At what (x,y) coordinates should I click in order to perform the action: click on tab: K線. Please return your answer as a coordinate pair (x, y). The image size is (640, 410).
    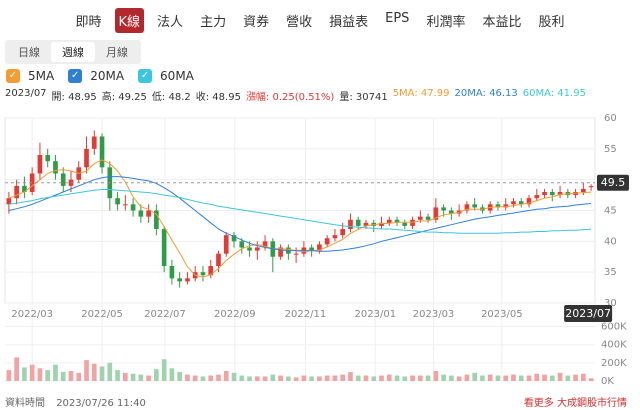
    Looking at the image, I should click on (129, 20).